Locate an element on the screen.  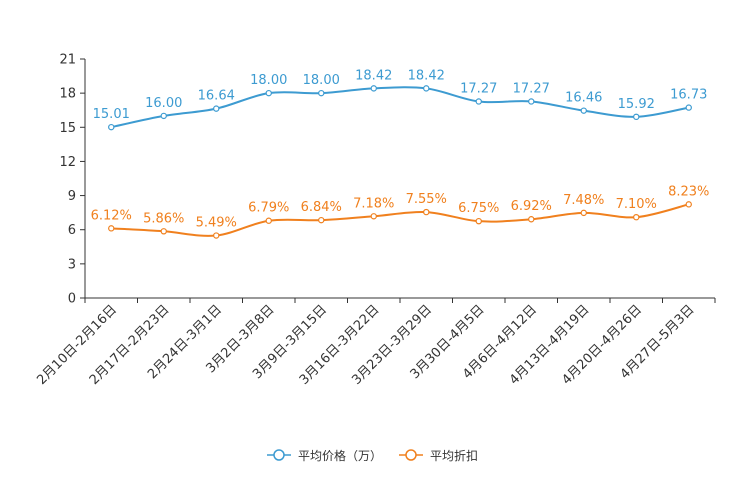
y-tick-label: 21 is located at coordinates (67, 60).